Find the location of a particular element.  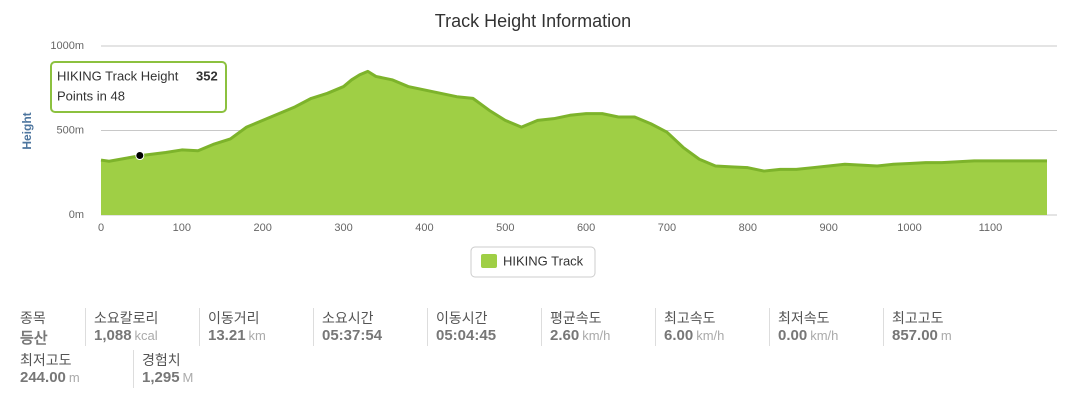

stat-item: 이동거리 13.21 km is located at coordinates (256, 327).